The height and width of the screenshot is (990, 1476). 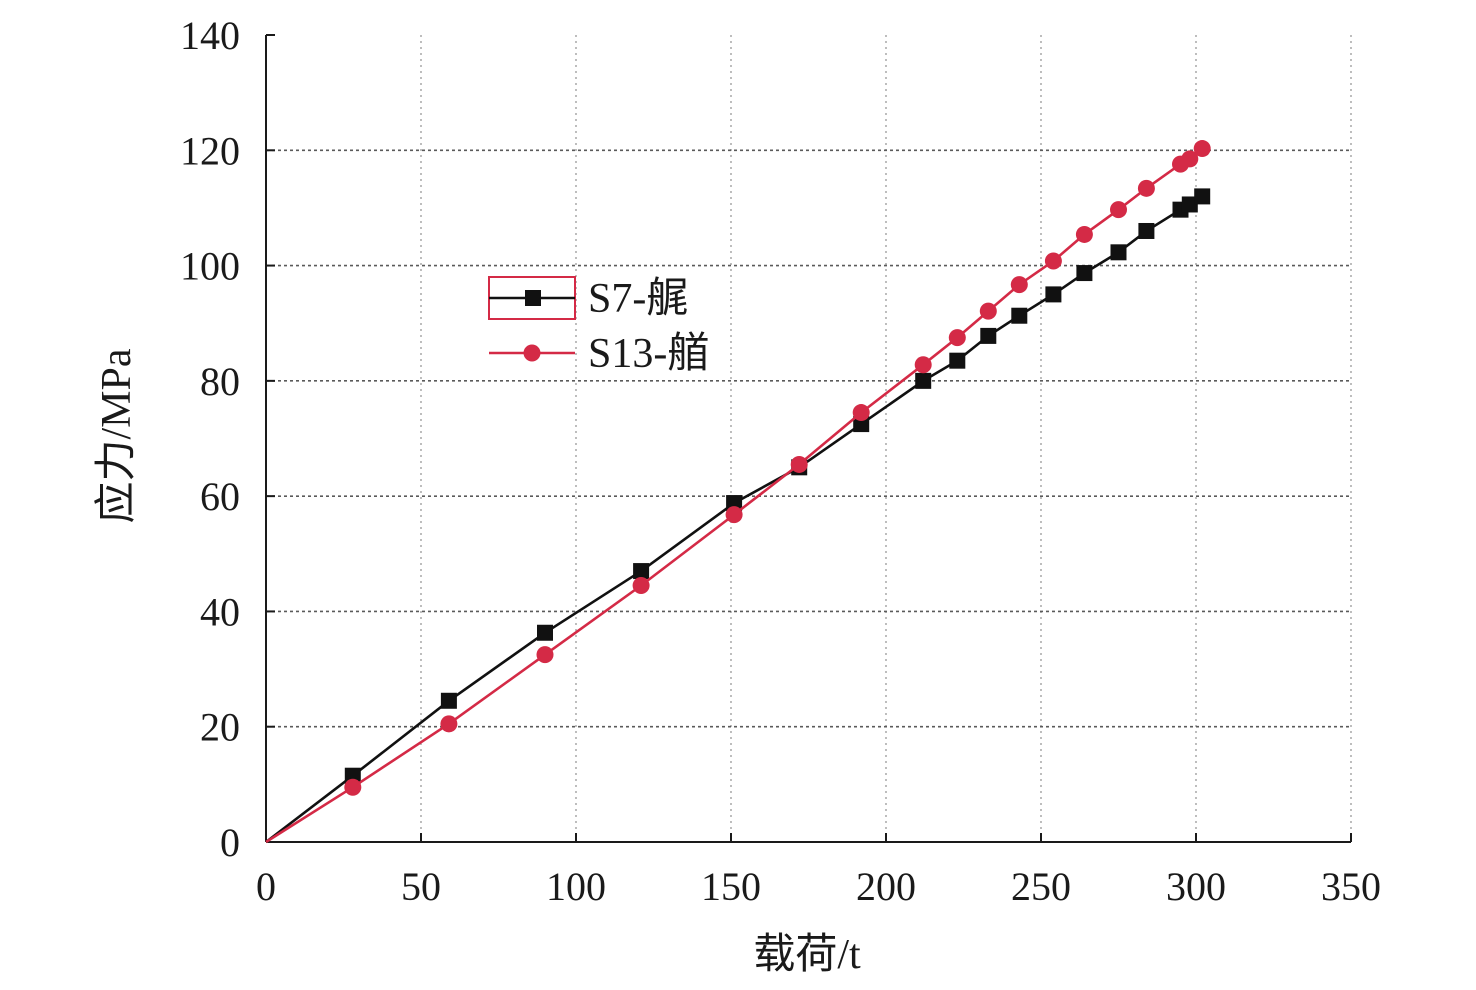 What do you see at coordinates (220, 496) in the screenshot?
I see `y-tick-label: 60` at bounding box center [220, 496].